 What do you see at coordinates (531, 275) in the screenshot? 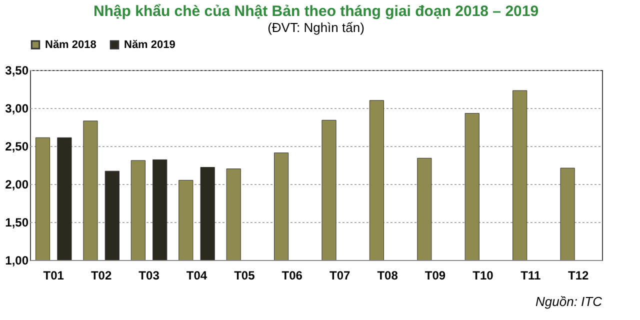
I see `x-tick-label: T11` at bounding box center [531, 275].